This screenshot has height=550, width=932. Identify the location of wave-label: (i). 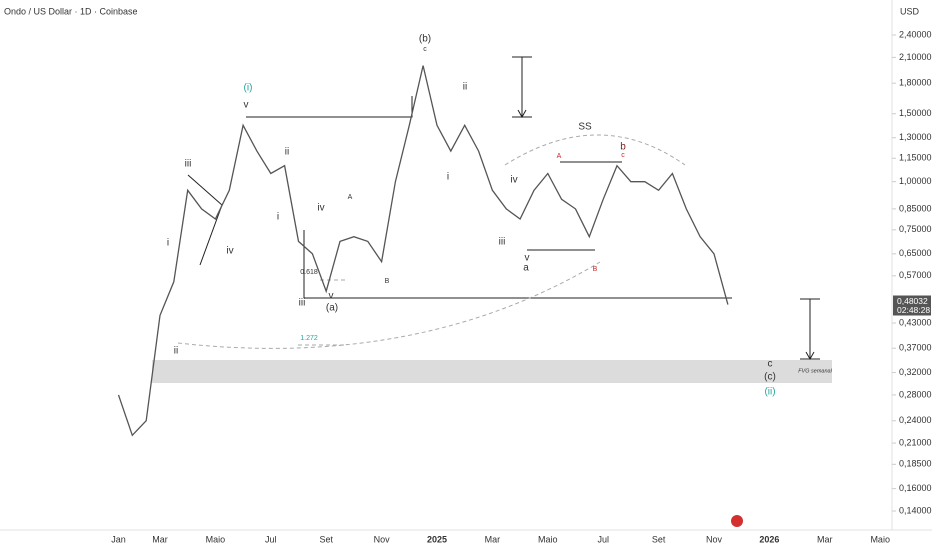
(248, 88).